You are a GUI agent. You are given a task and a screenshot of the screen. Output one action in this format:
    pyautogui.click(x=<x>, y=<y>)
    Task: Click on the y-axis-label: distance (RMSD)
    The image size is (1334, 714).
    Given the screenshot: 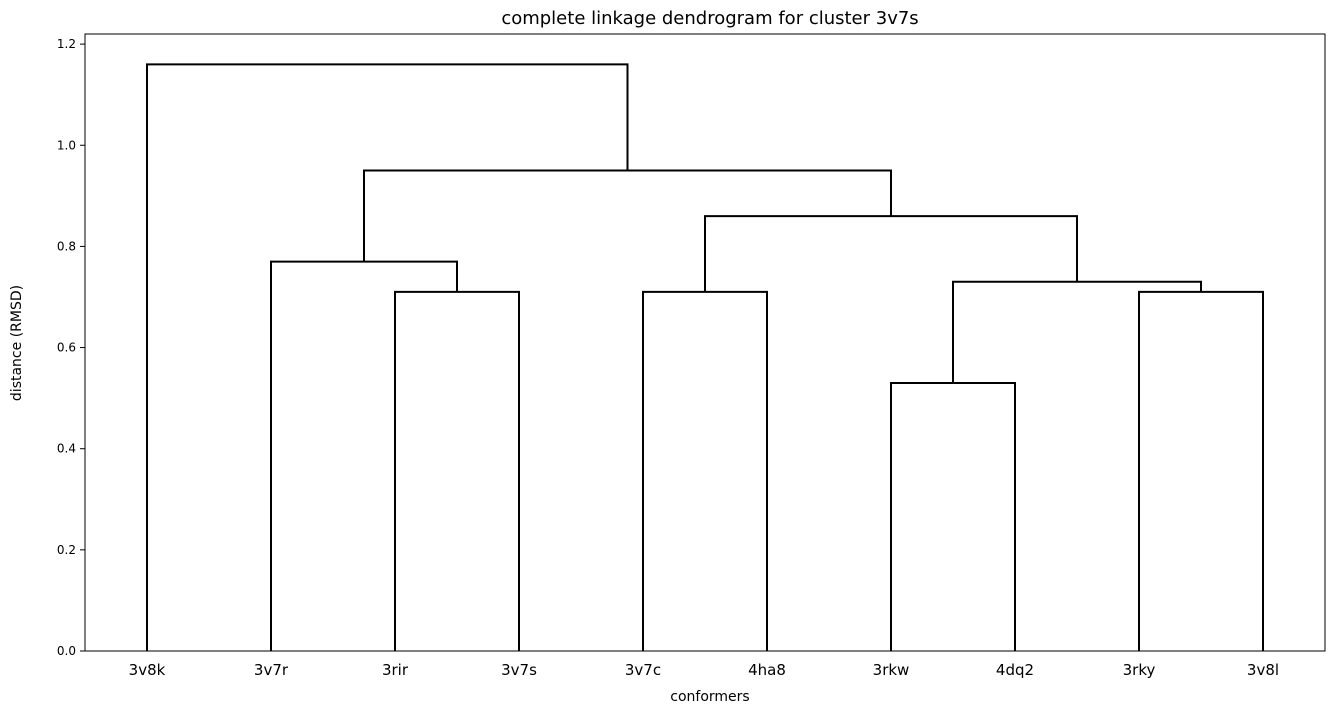 What is the action you would take?
    pyautogui.click(x=17, y=343)
    